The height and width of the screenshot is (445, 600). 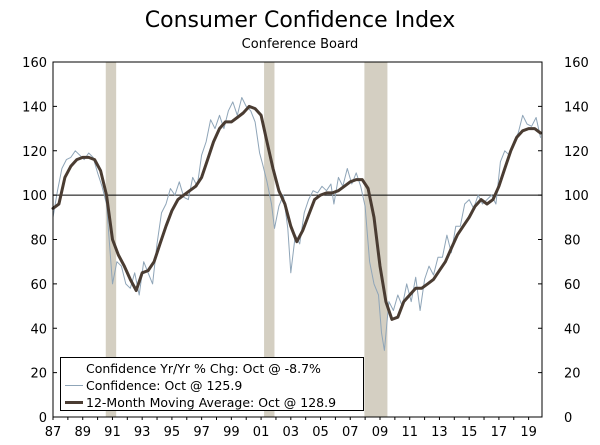 I want to click on legend-label-moving-average: 12-Month Moving Average: Oct @ 128.9, so click(x=211, y=402).